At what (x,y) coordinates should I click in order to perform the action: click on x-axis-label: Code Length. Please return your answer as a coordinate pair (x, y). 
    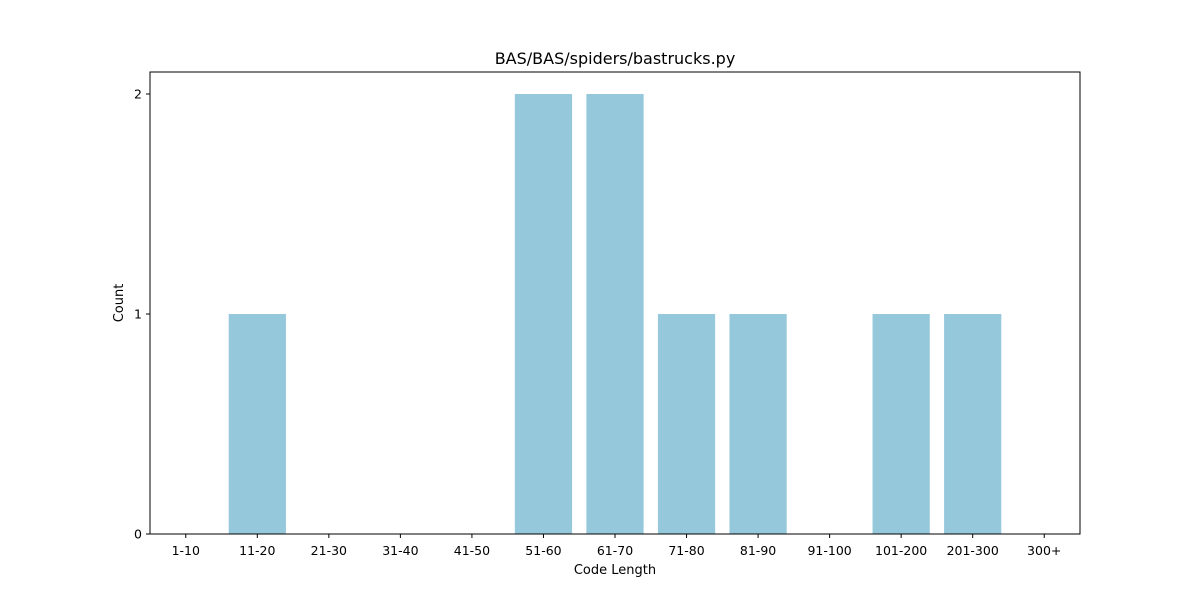
    Looking at the image, I should click on (615, 570).